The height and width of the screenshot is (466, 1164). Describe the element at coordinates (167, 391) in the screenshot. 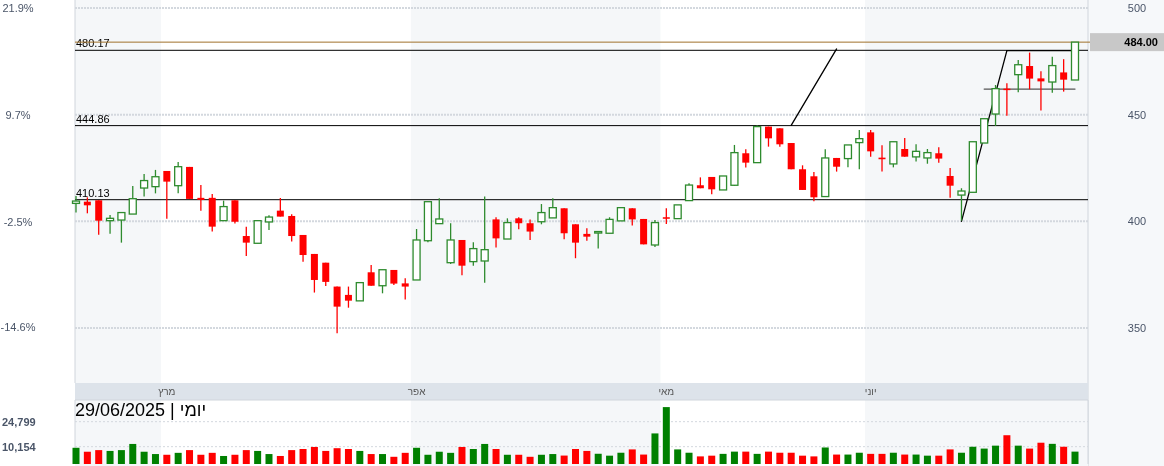

I see `x-tick-label: מרץ` at that location.